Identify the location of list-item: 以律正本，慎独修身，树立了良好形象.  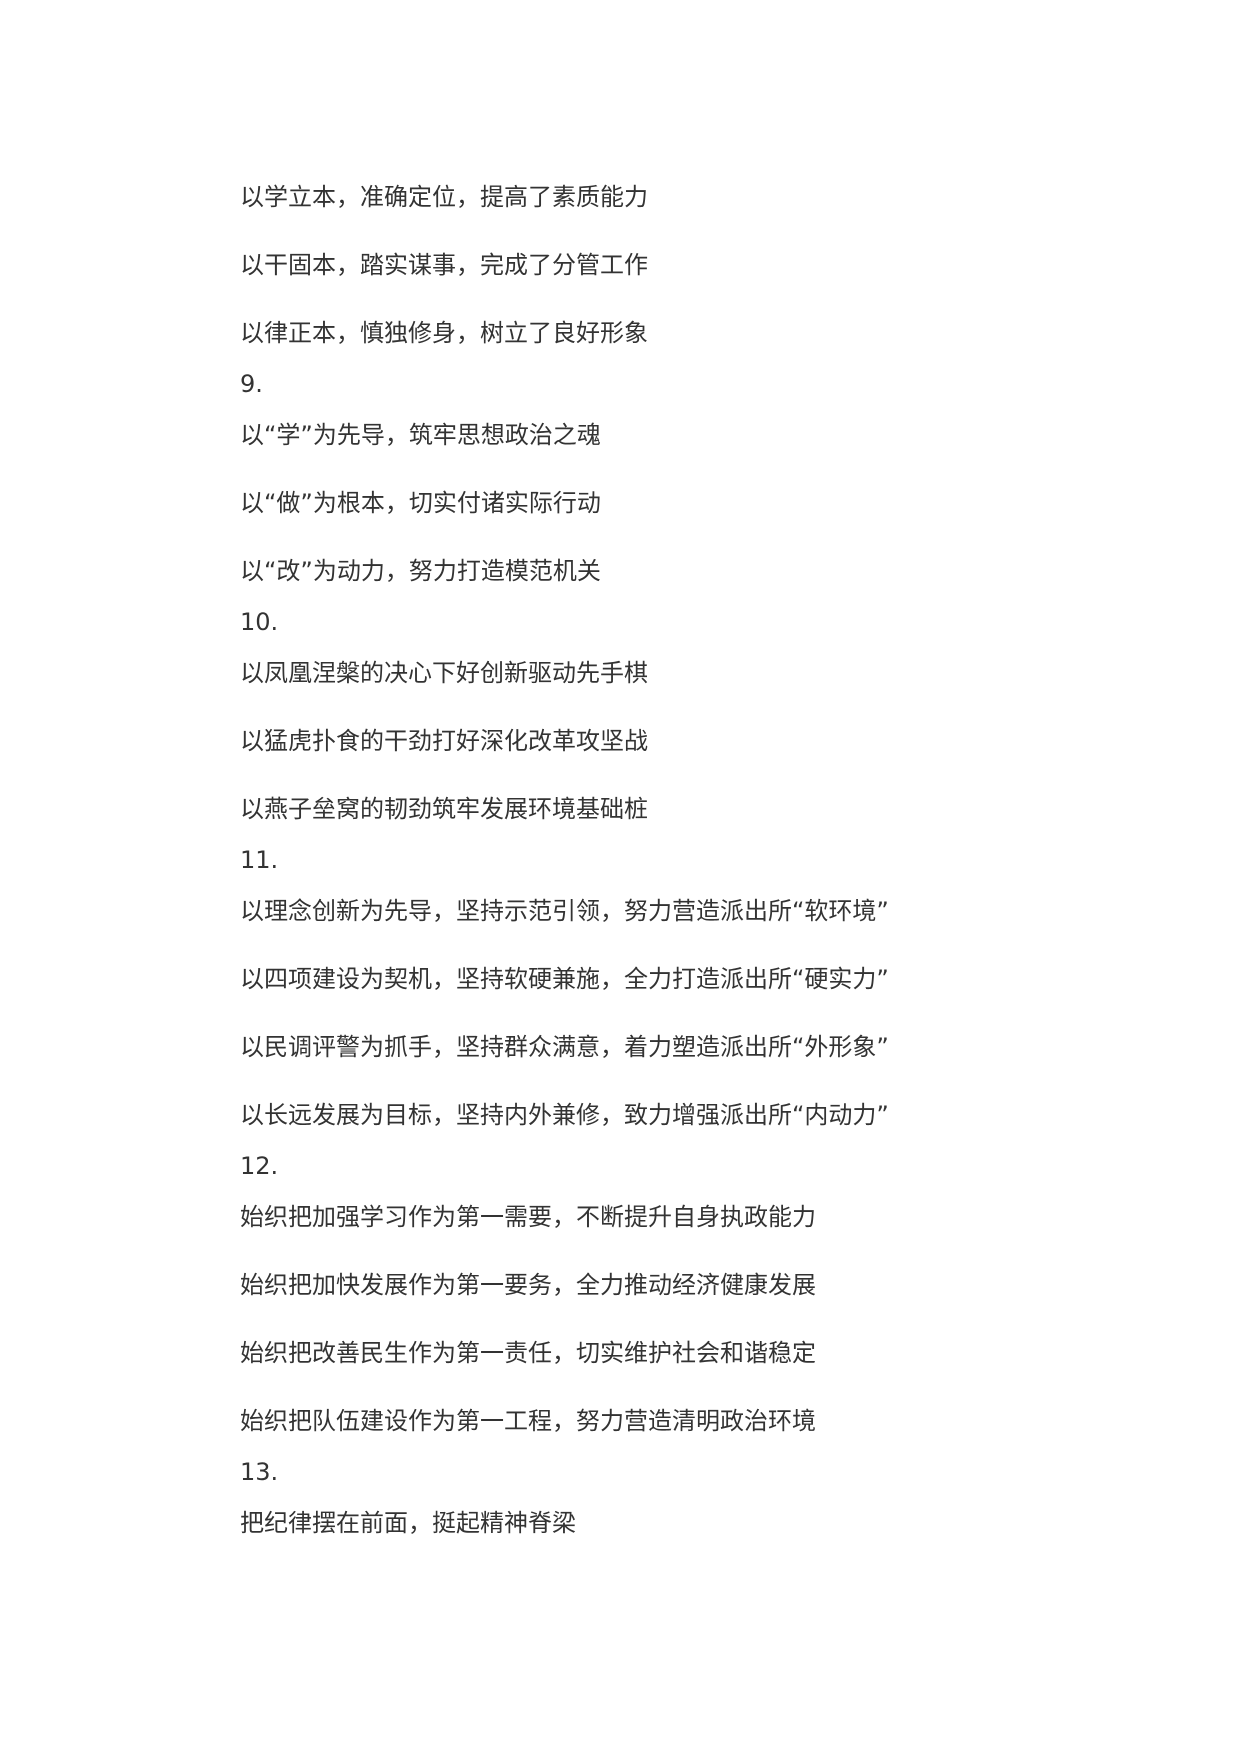
(444, 333).